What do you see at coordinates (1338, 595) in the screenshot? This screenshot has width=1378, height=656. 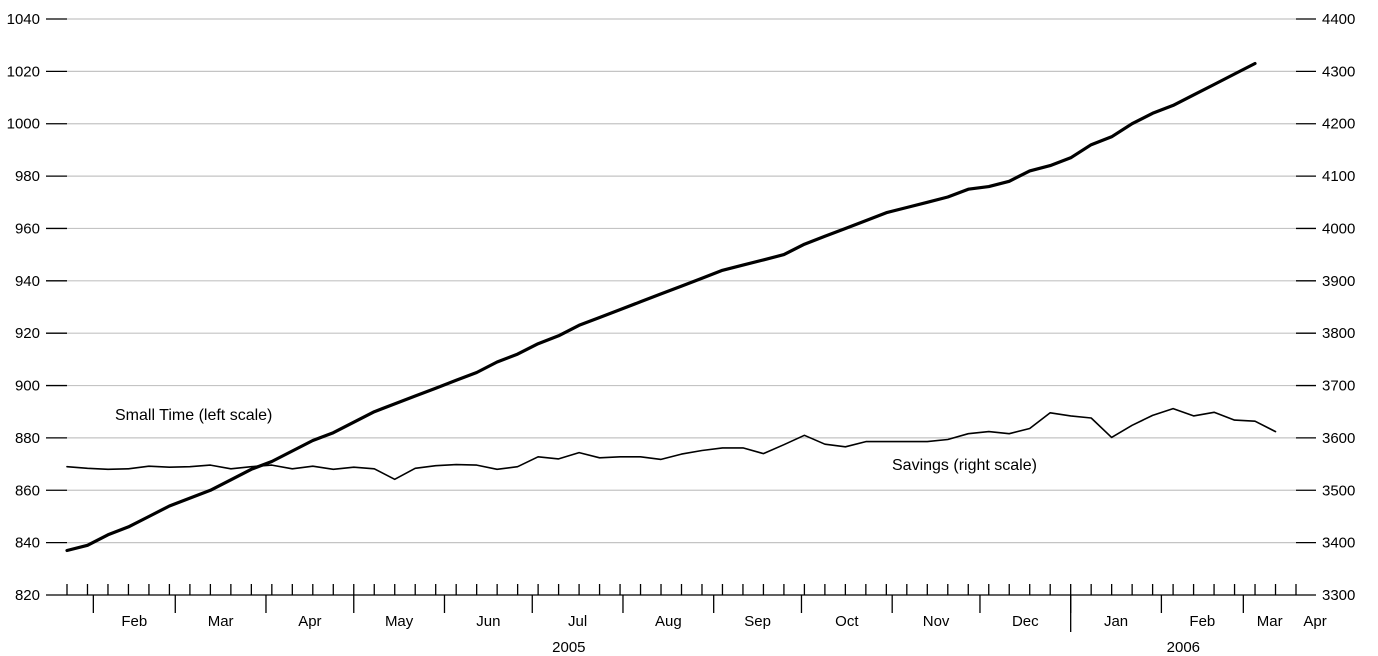 I see `y-tick-label-right: 3300` at bounding box center [1338, 595].